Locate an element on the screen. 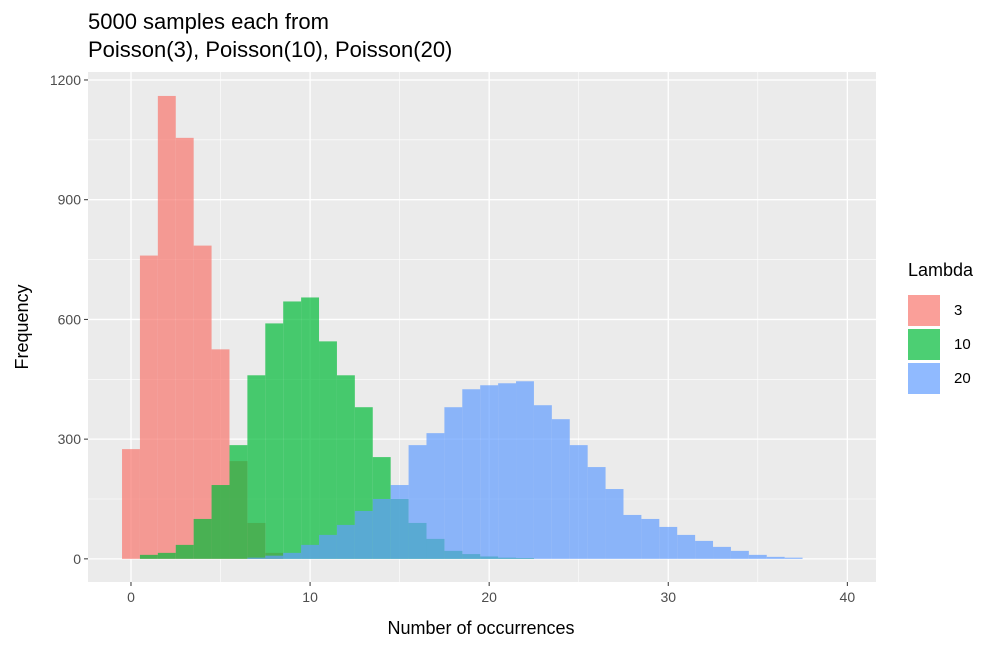 This screenshot has width=1008, height=648. legend-label-10: 10 is located at coordinates (962, 344).